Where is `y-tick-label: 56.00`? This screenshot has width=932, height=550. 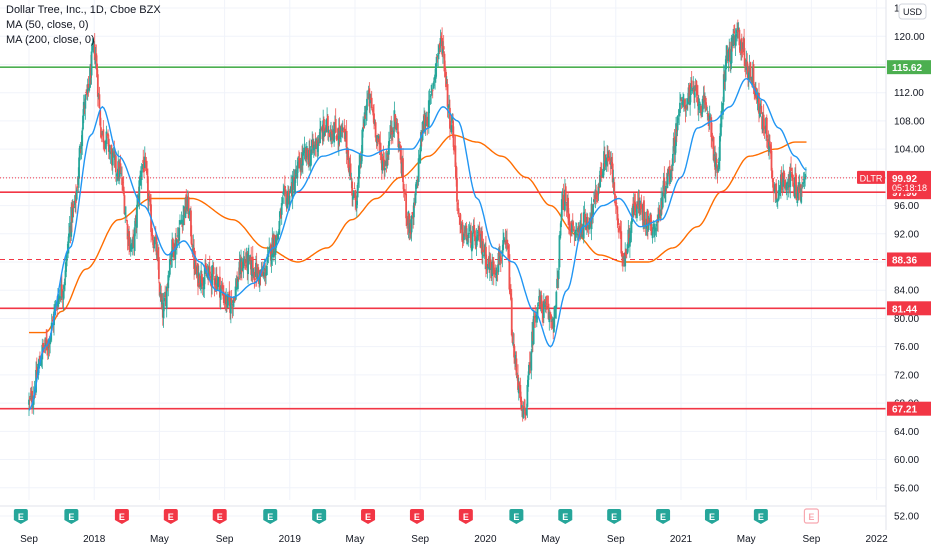
y-tick-label: 56.00 is located at coordinates (906, 488).